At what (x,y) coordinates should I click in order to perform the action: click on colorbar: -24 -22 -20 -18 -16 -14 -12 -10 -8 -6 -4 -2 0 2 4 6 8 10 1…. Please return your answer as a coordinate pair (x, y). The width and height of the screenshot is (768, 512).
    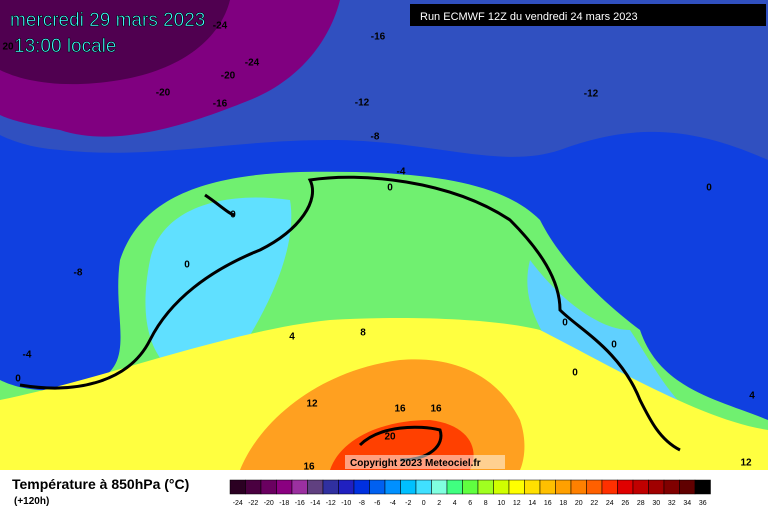
    Looking at the image, I should click on (470, 493).